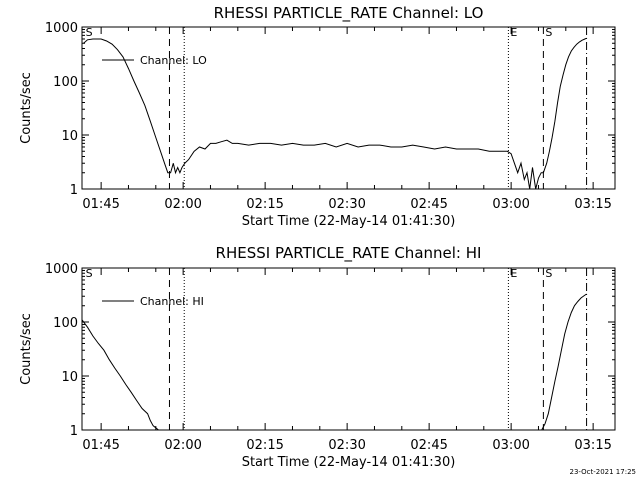 The height and width of the screenshot is (484, 640). Describe the element at coordinates (172, 301) in the screenshot. I see `legend-label: Channel: HI` at that location.